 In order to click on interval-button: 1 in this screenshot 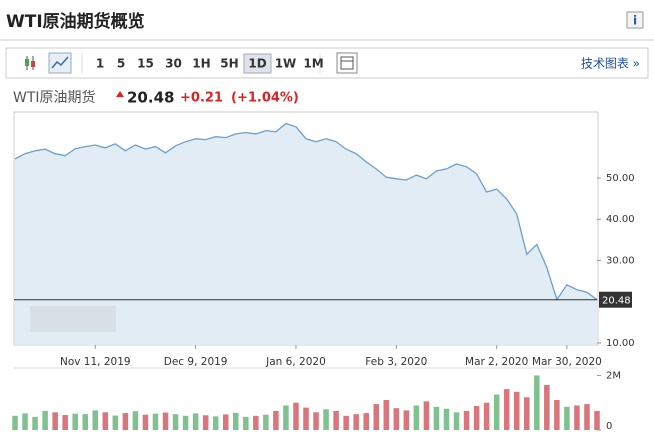, I will do `click(100, 64)`.